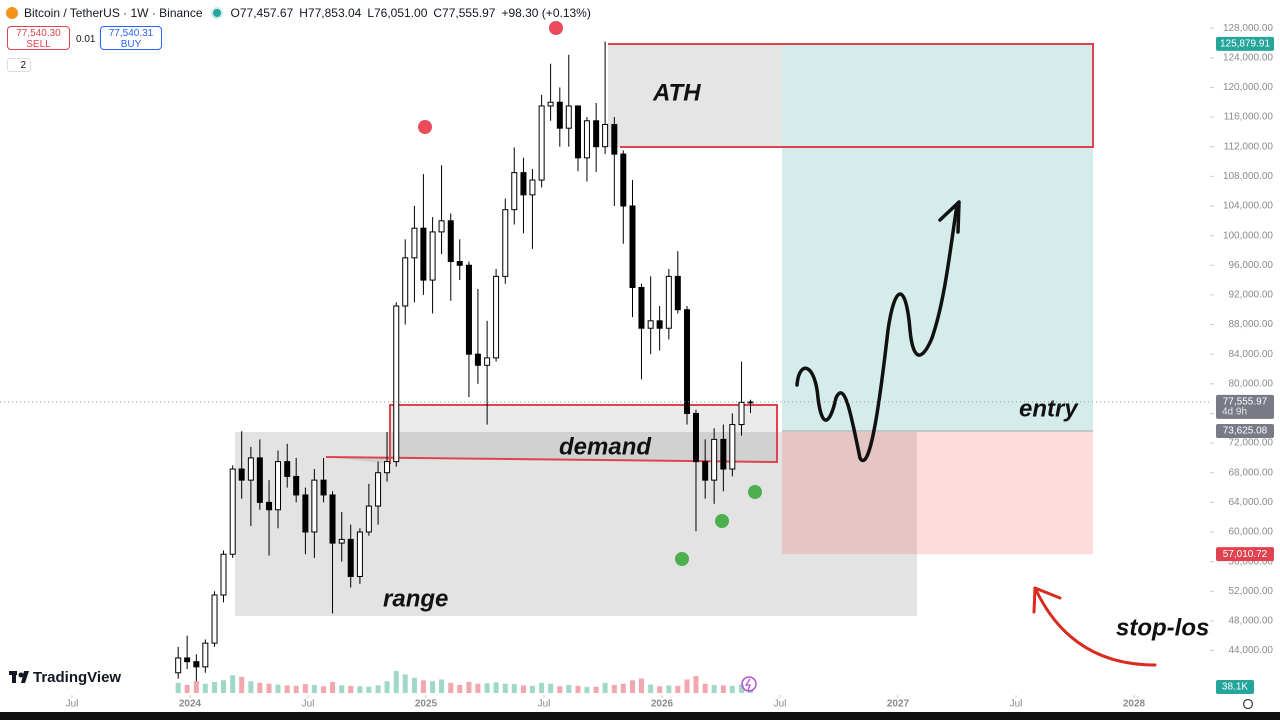  What do you see at coordinates (1047, 600) in the screenshot?
I see `stop-arrow-head` at bounding box center [1047, 600].